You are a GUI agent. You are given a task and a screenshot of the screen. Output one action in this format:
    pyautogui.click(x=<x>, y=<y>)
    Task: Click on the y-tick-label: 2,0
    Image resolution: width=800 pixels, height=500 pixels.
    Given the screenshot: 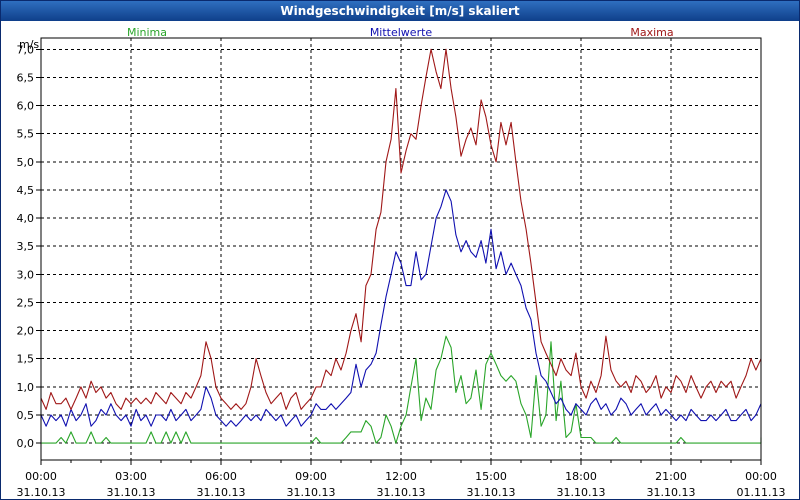 What is the action you would take?
    pyautogui.click(x=26, y=331)
    